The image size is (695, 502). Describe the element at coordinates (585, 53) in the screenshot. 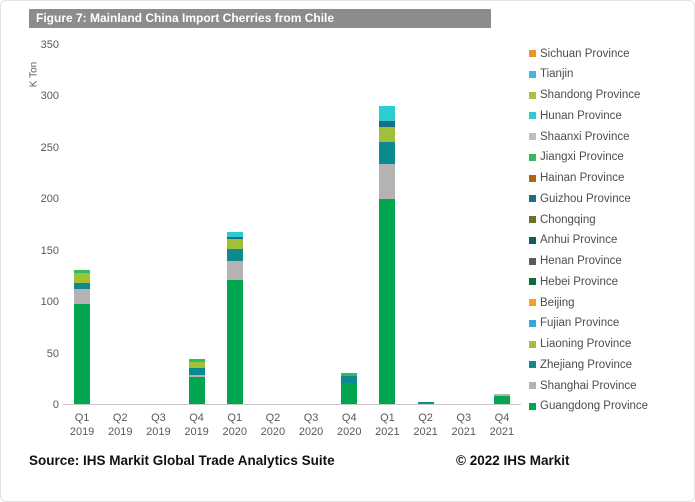

I see `legend-label: Sichuan Province` at that location.